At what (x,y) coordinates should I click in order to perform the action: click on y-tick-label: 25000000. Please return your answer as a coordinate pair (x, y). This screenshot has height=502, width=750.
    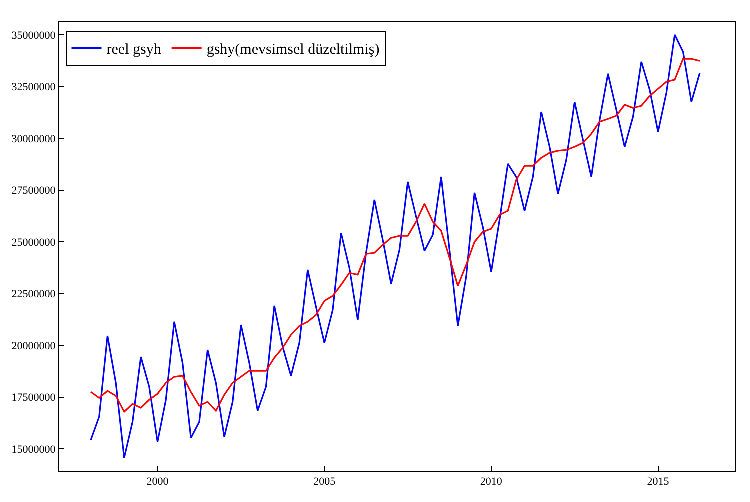
    Looking at the image, I should click on (34, 242).